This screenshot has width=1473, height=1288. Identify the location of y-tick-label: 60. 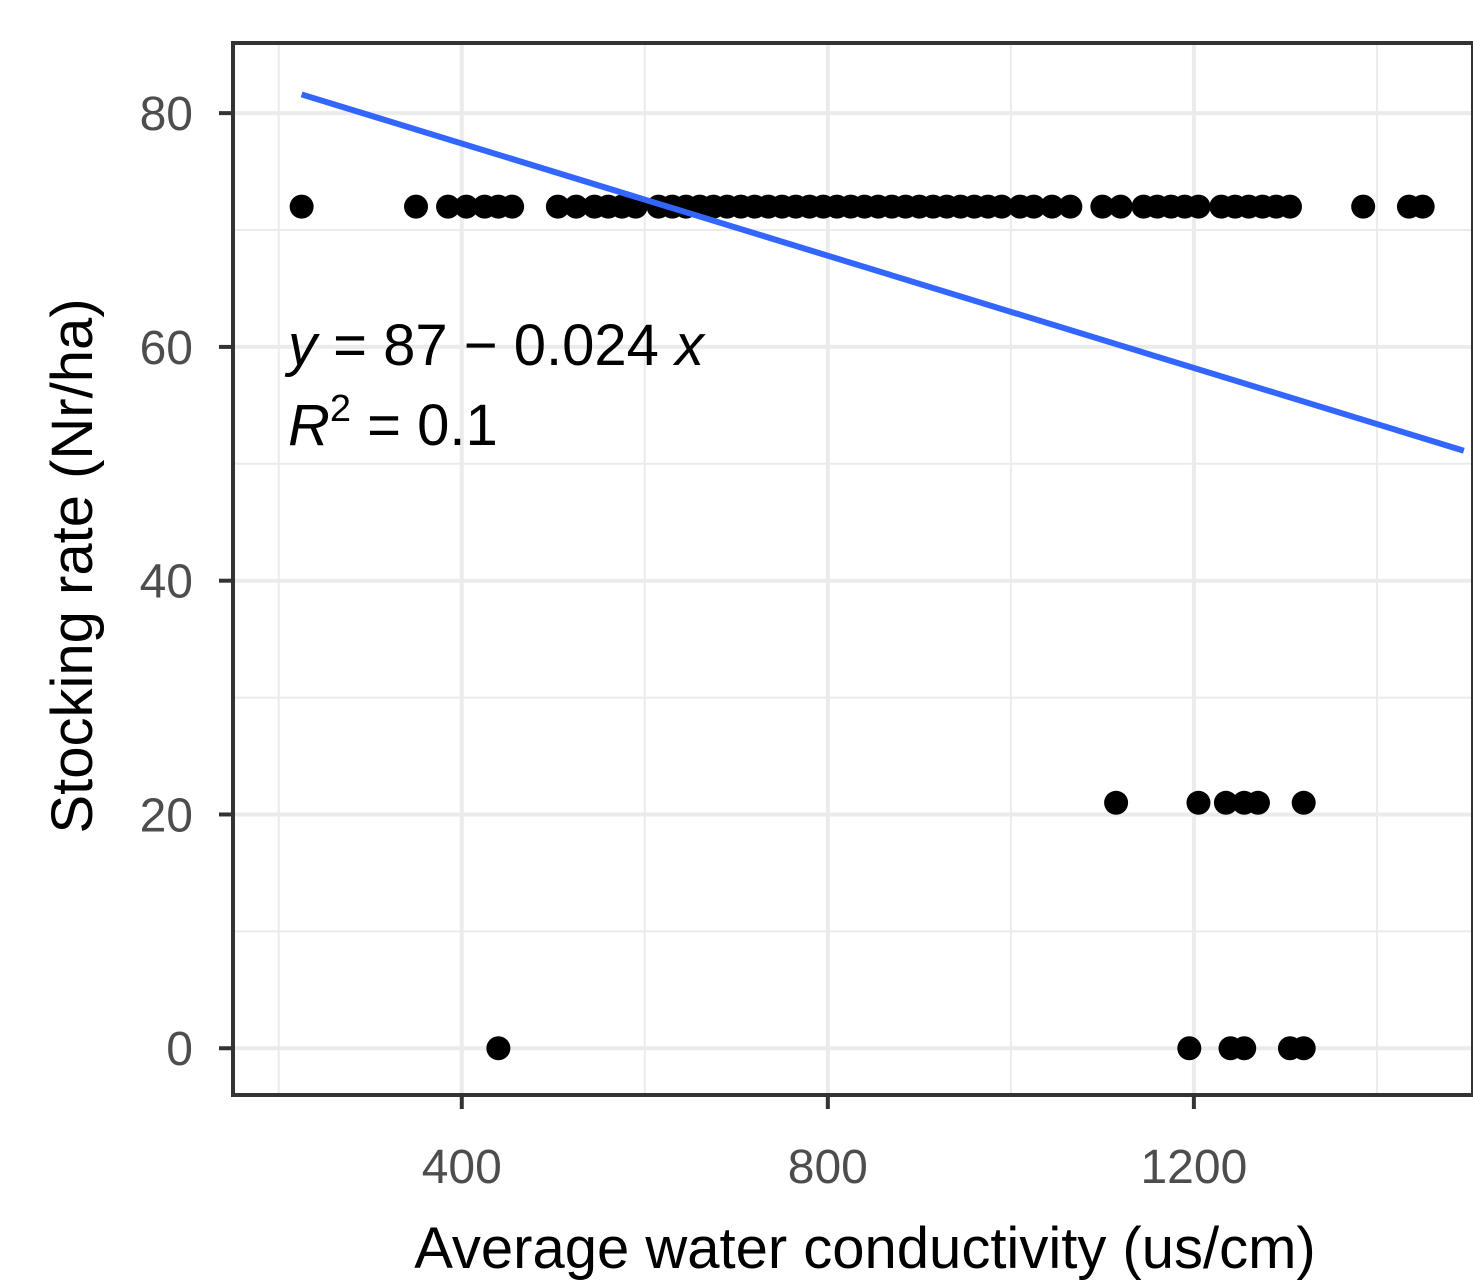
(166, 348).